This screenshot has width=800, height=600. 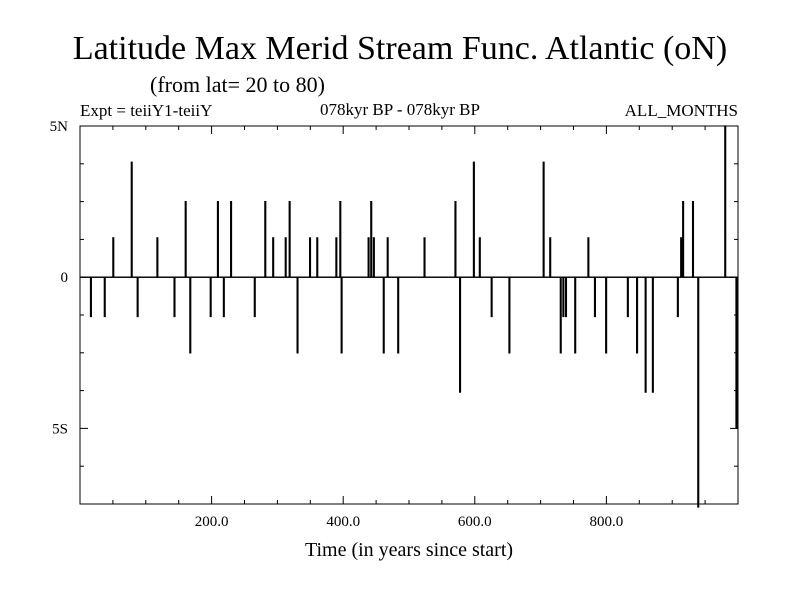 I want to click on experiment-label: Expt = teiiY1-teiiY, so click(x=146, y=110).